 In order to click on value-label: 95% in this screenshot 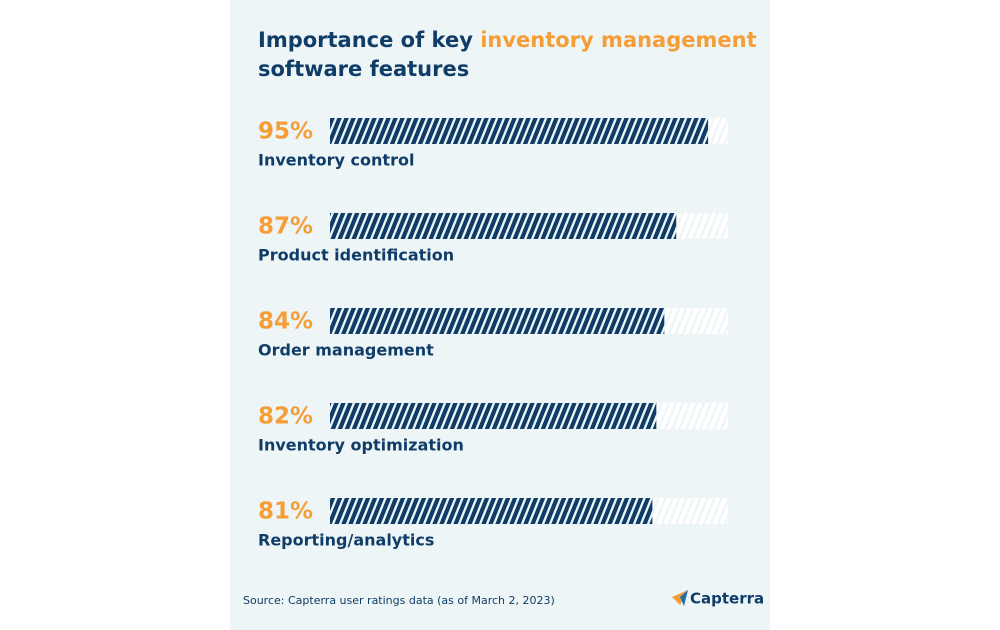, I will do `click(285, 132)`.